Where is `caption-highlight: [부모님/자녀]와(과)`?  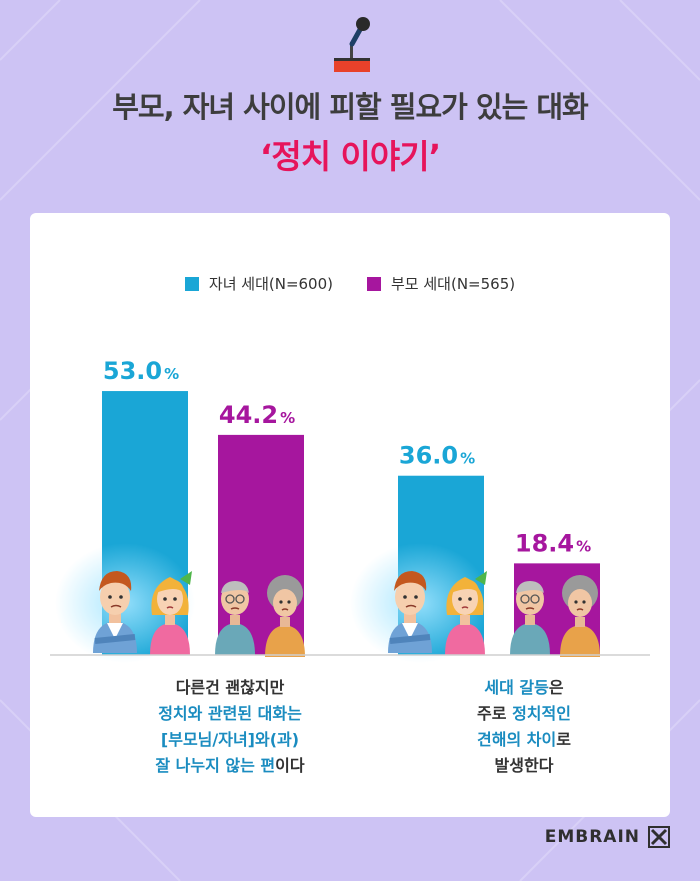 caption-highlight: [부모님/자녀]와(과) is located at coordinates (230, 739).